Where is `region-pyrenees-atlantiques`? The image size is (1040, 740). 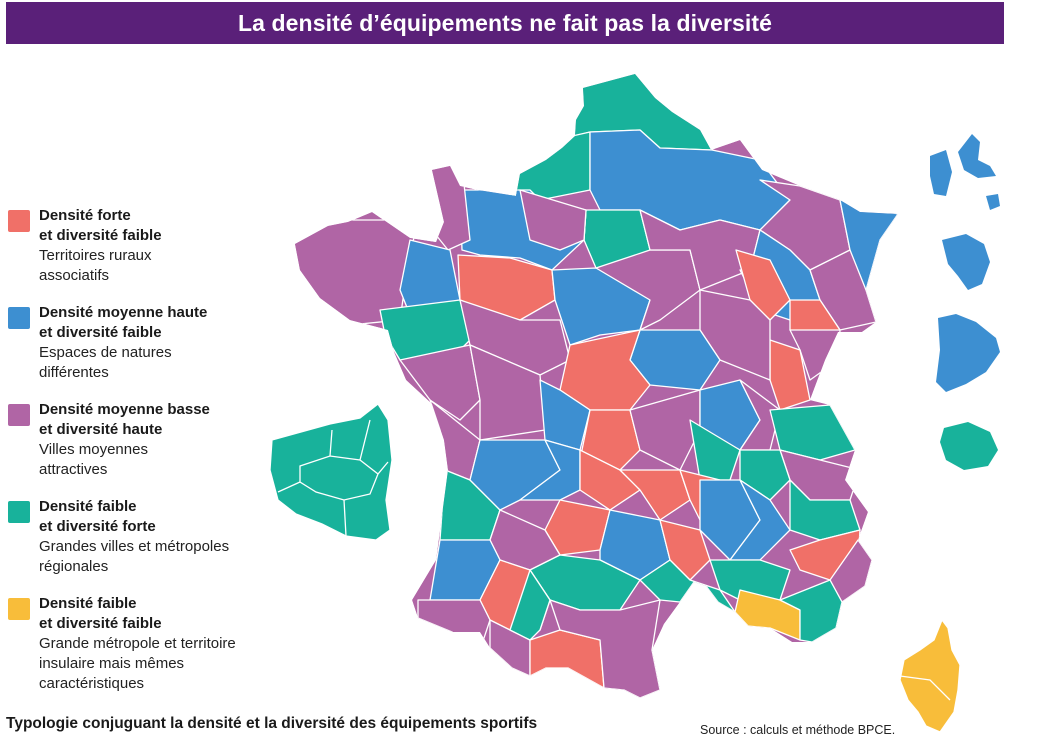 region-pyrenees-atlantiques is located at coordinates (454, 625).